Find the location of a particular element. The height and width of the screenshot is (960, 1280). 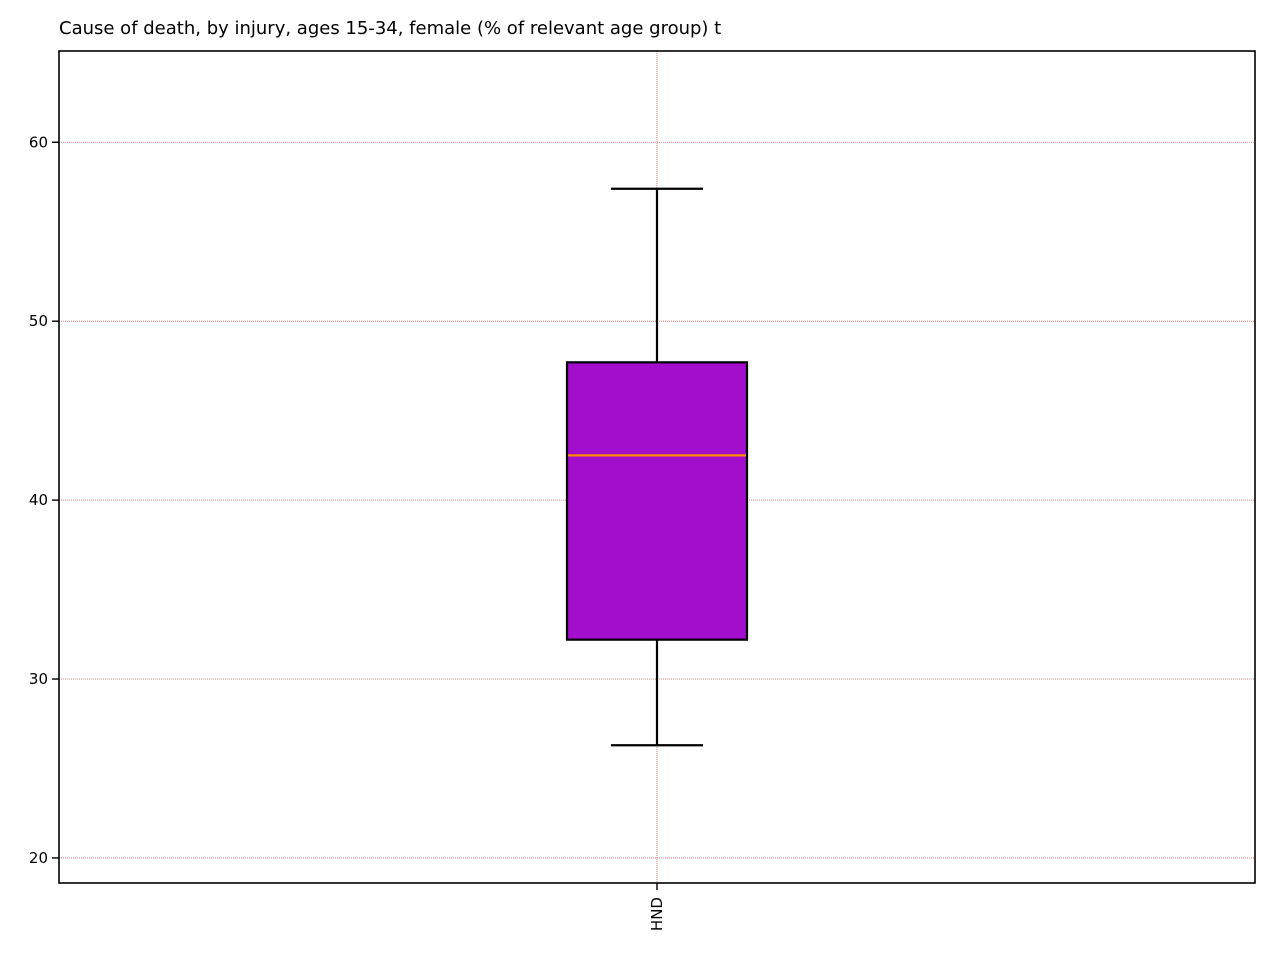

x-axis: HND is located at coordinates (657, 907).